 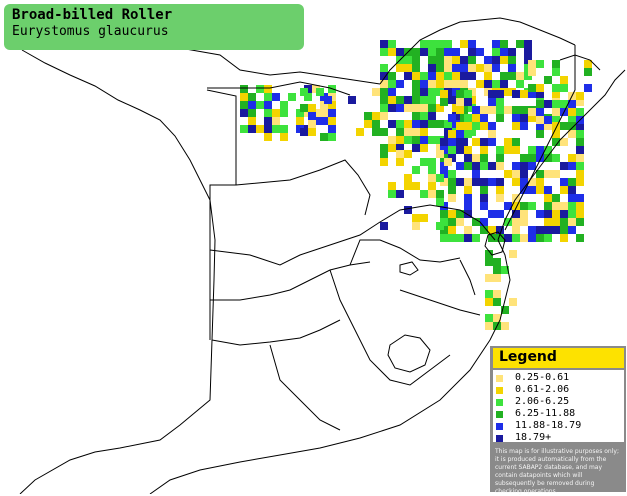 I want to click on species-title-box: Broad-billed Roller Eurystomus glaucurus, so click(x=154, y=27).